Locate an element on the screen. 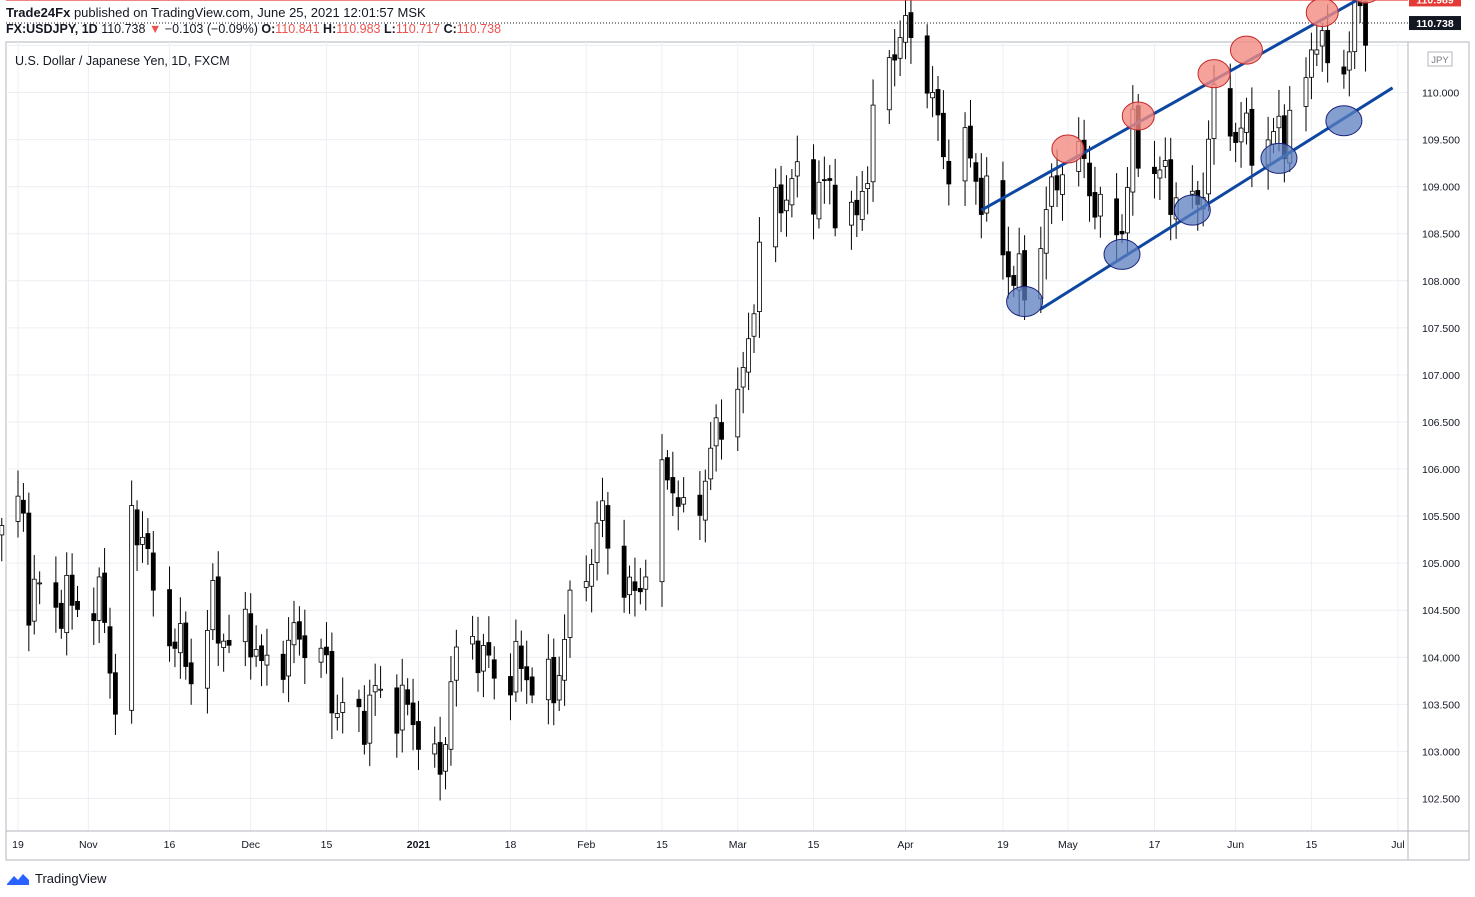 The height and width of the screenshot is (897, 1475). symbol-label: FX:USDJPY, 1D is located at coordinates (52, 29).